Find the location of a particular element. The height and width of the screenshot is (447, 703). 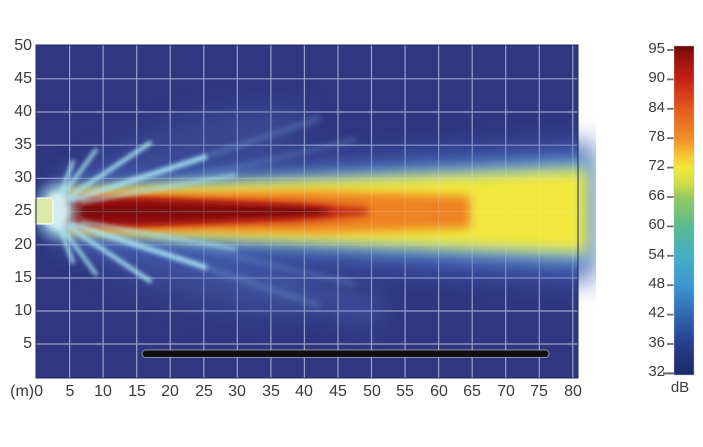

x-tick-label: 35 is located at coordinates (271, 391).